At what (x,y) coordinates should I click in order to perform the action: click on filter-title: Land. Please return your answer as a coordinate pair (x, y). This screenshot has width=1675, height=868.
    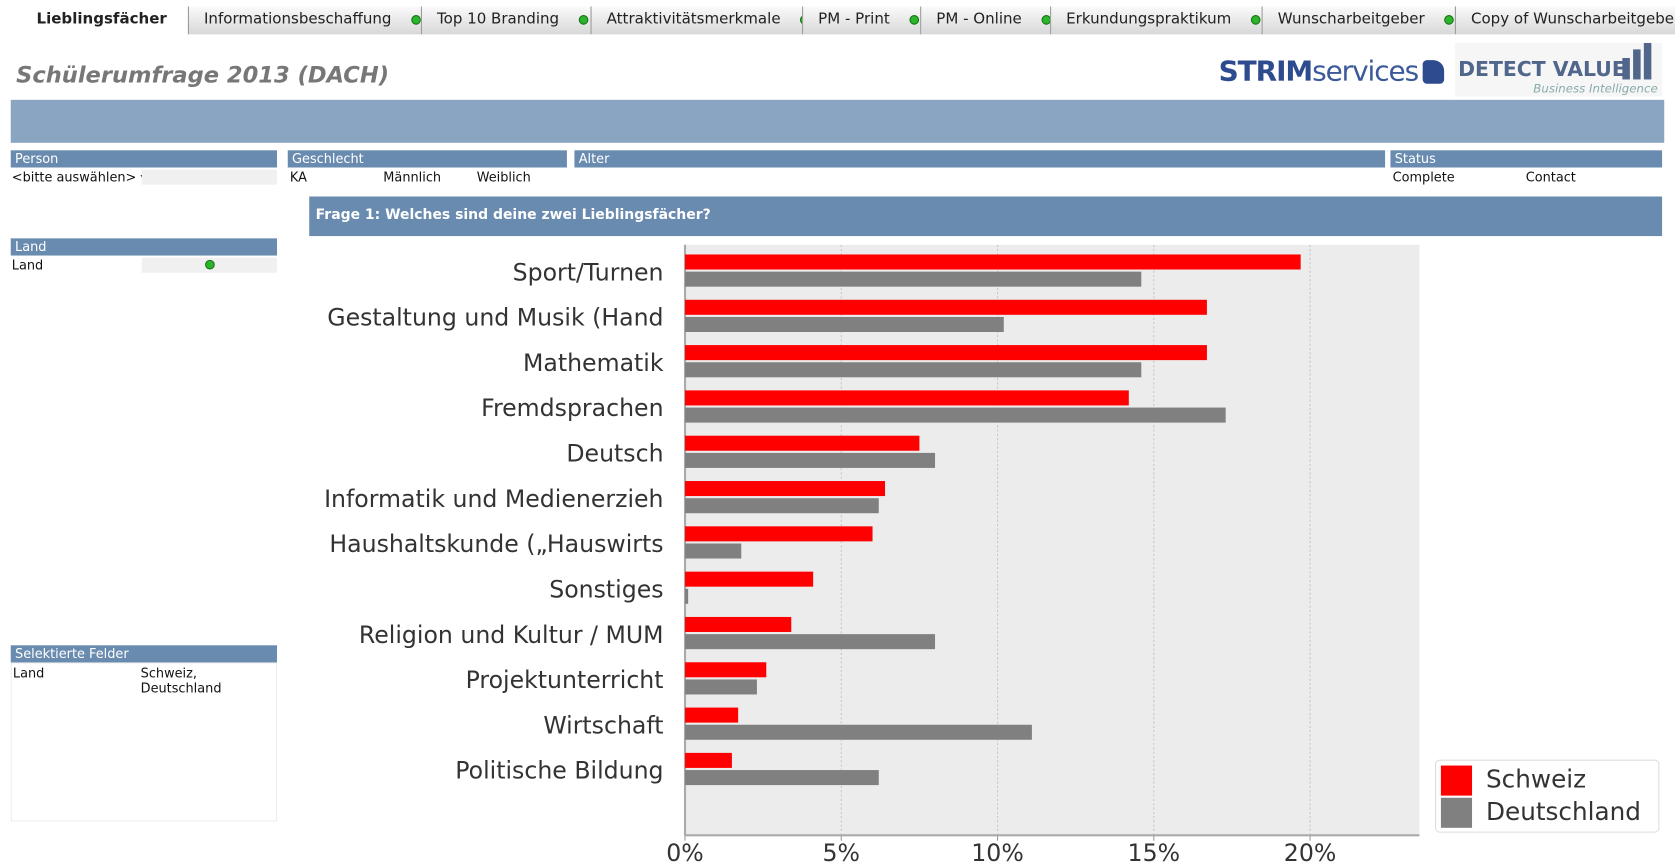
    Looking at the image, I should click on (144, 247).